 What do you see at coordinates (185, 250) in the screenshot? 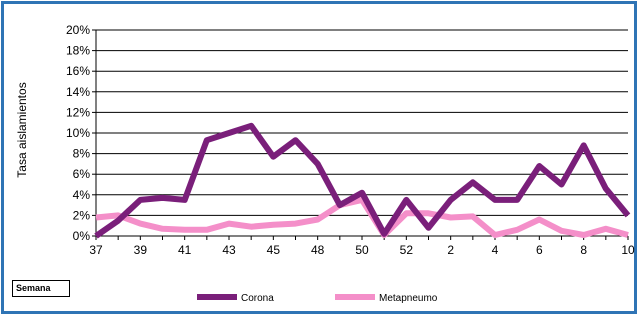
I see `x-tick-label: 41` at bounding box center [185, 250].